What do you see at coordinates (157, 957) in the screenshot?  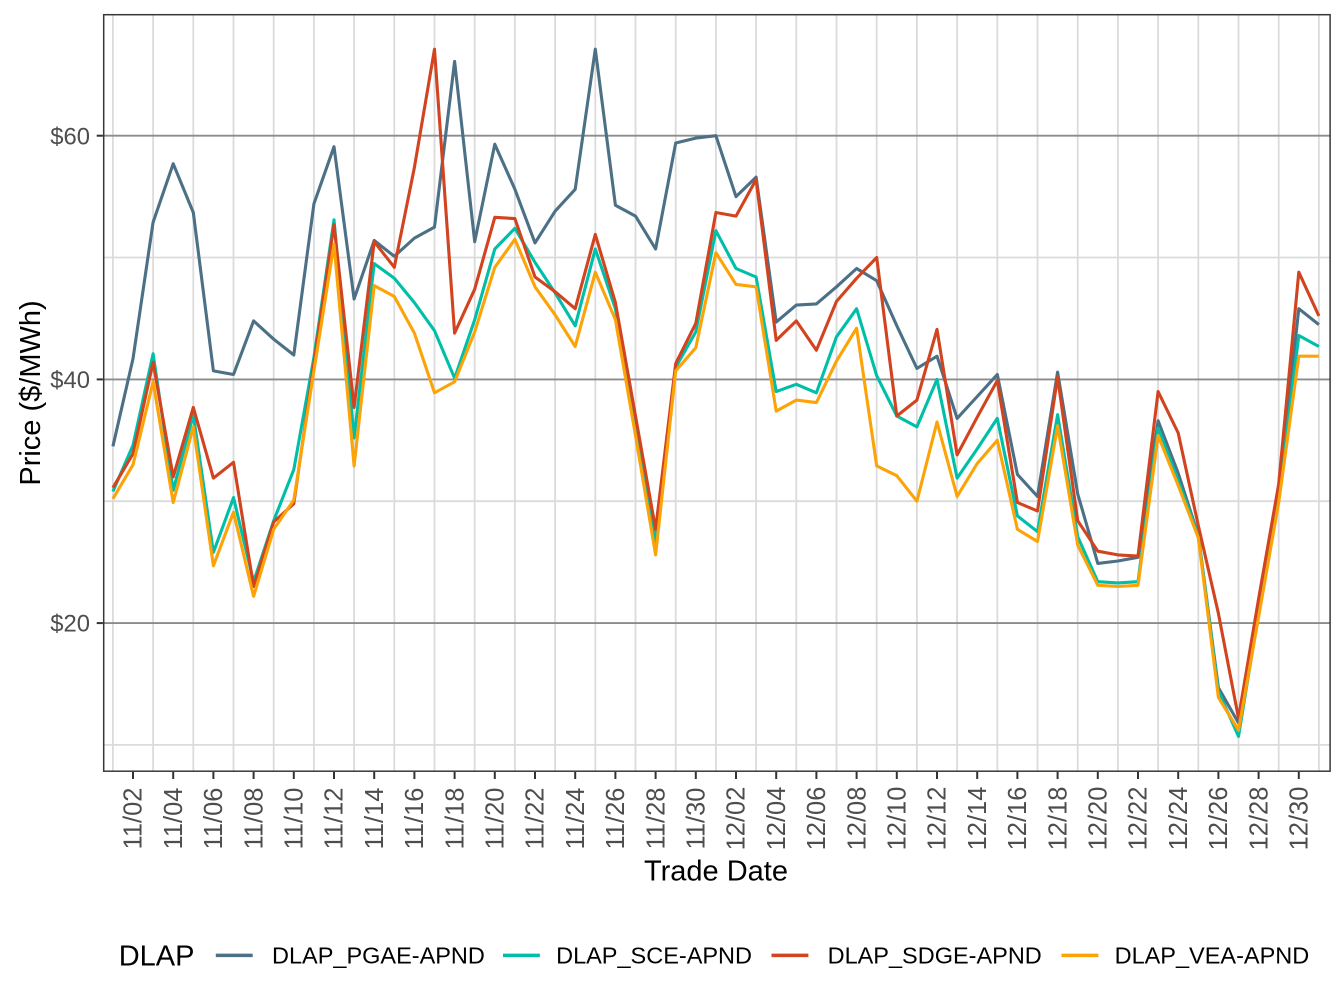 I see `svg-text: DLAP` at bounding box center [157, 957].